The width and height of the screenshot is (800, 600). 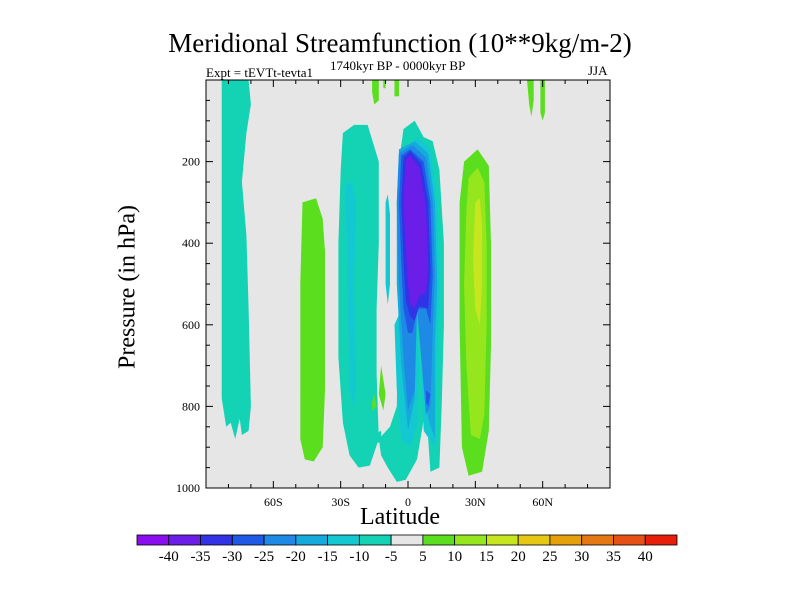 What do you see at coordinates (188, 488) in the screenshot?
I see `y-tick-label: 1000` at bounding box center [188, 488].